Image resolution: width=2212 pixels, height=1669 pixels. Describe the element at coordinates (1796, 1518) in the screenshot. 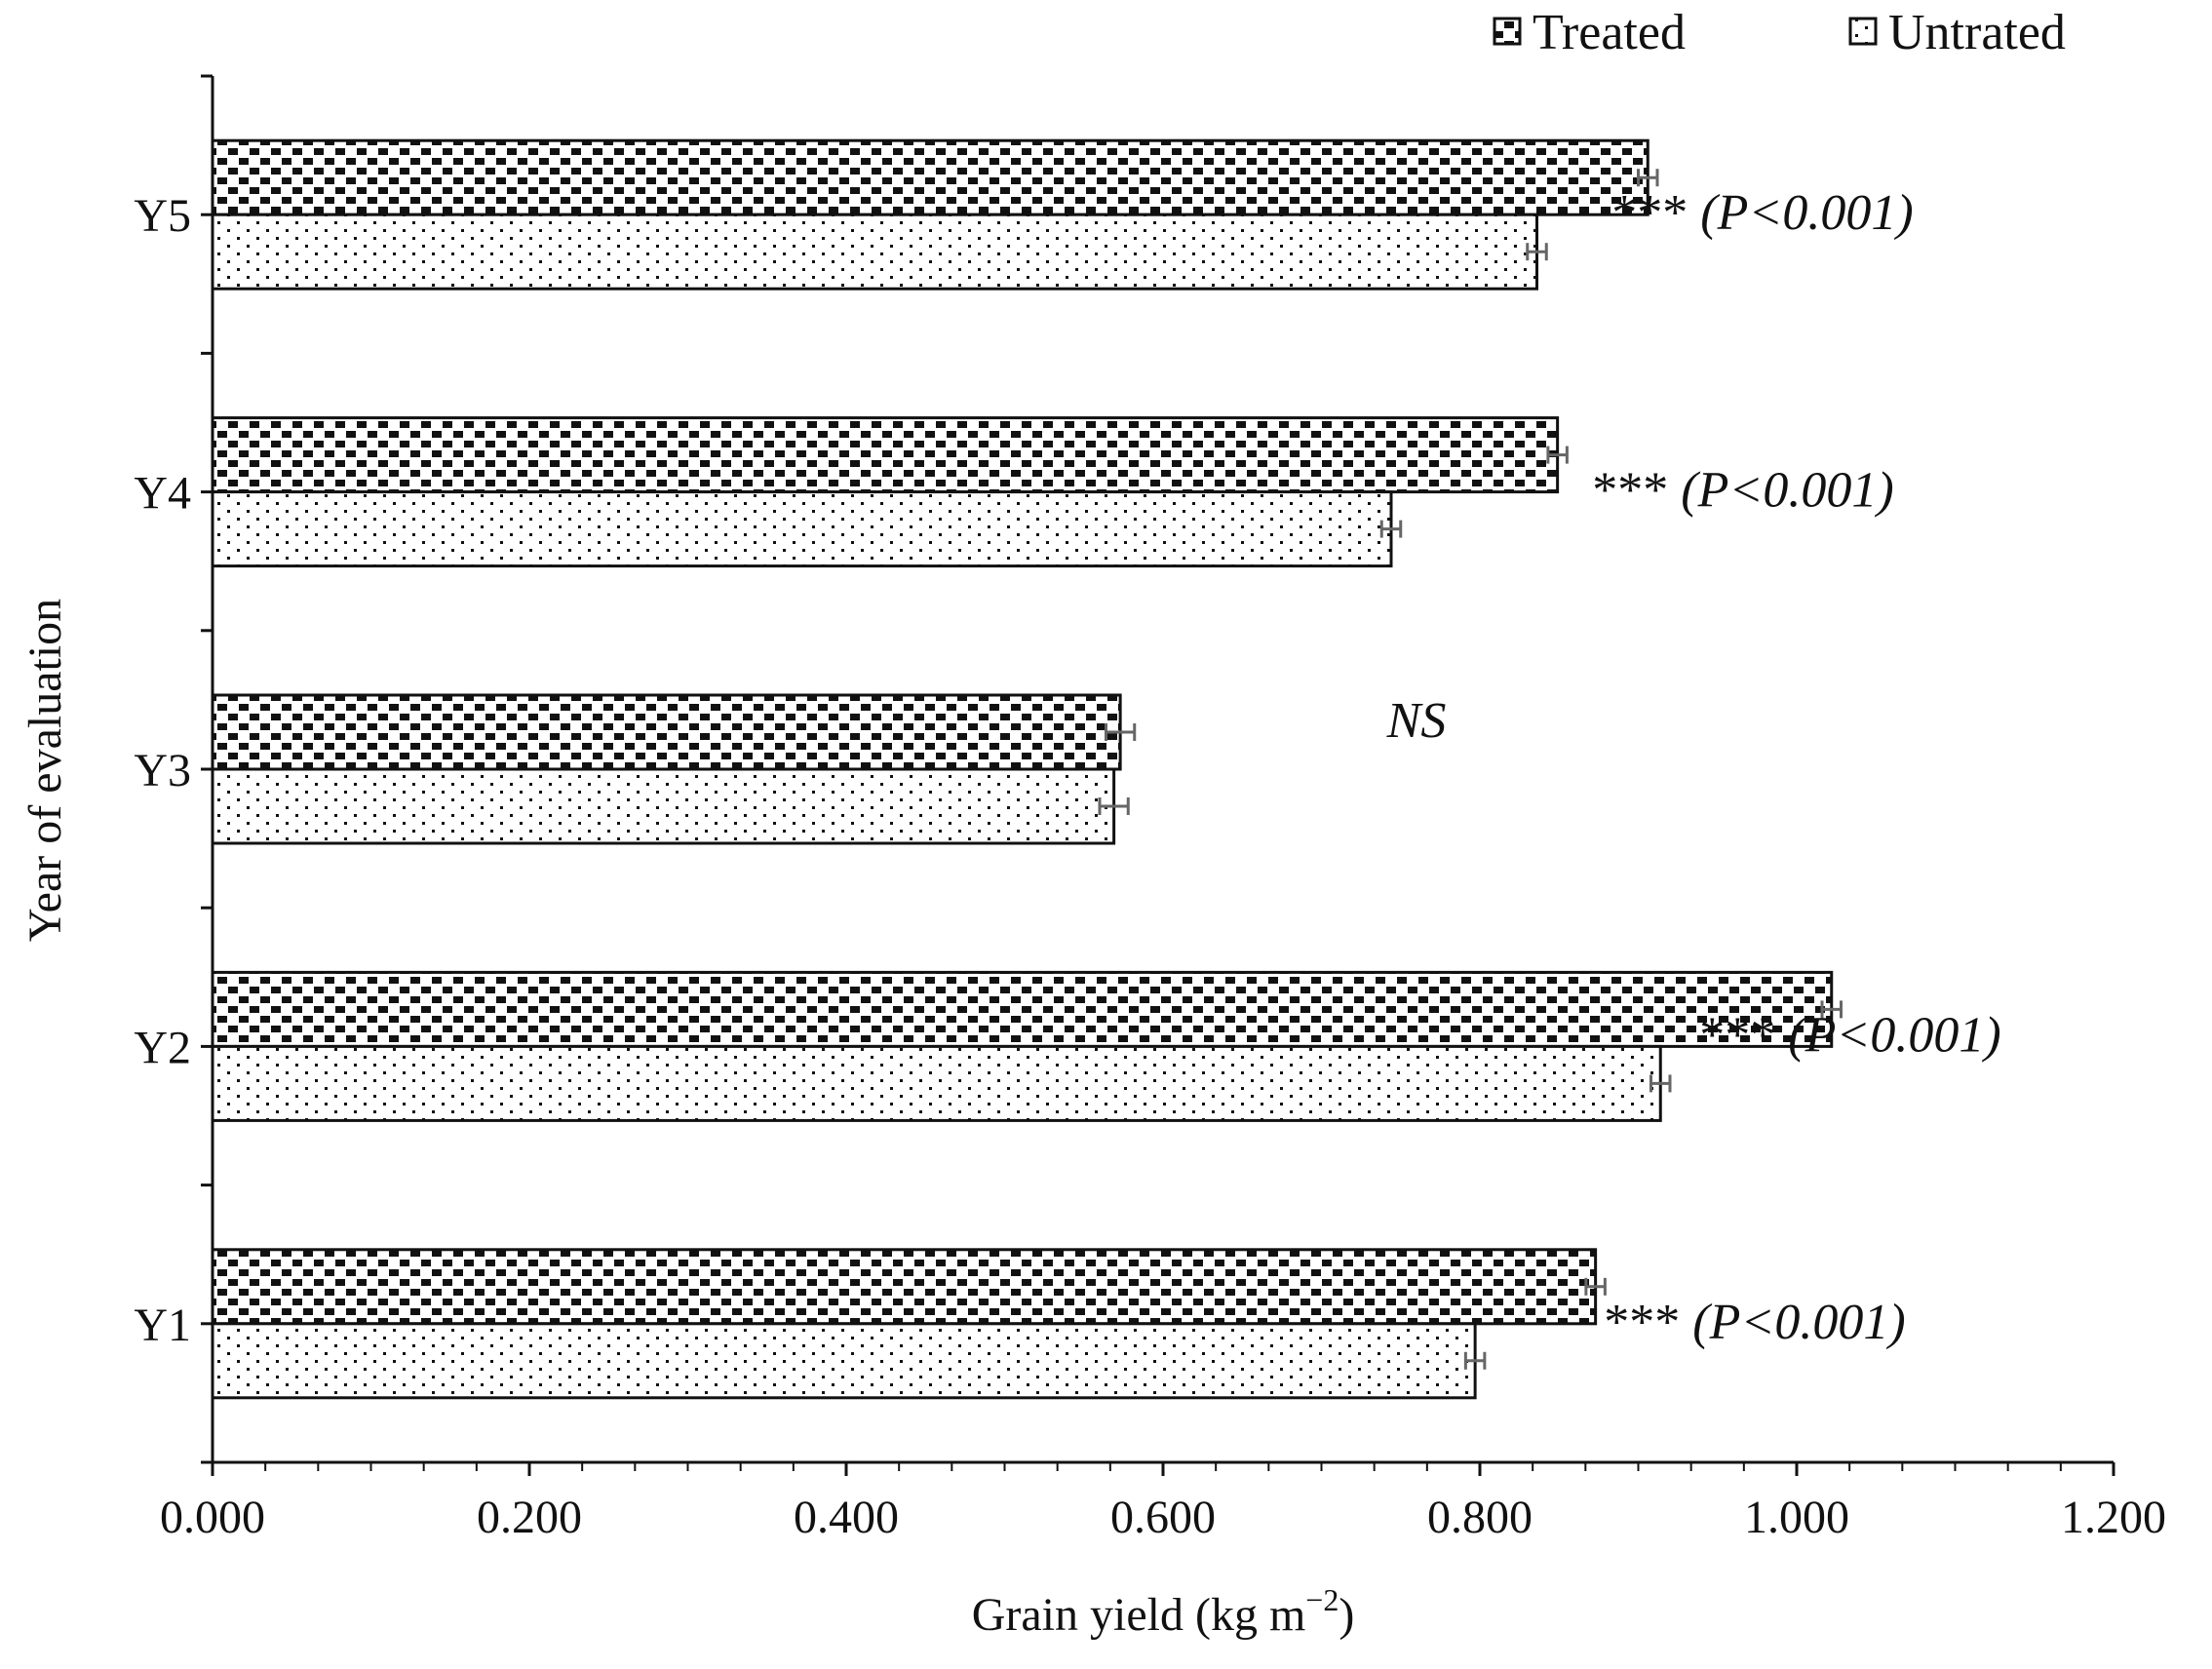

I see `x-tick-label: 1.000` at that location.